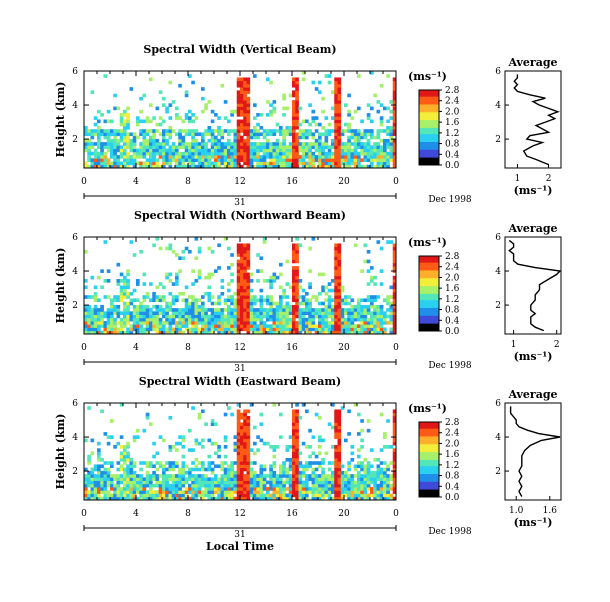 The width and height of the screenshot is (610, 602). I want to click on colorbar-tick-label: 2.8, so click(452, 91).